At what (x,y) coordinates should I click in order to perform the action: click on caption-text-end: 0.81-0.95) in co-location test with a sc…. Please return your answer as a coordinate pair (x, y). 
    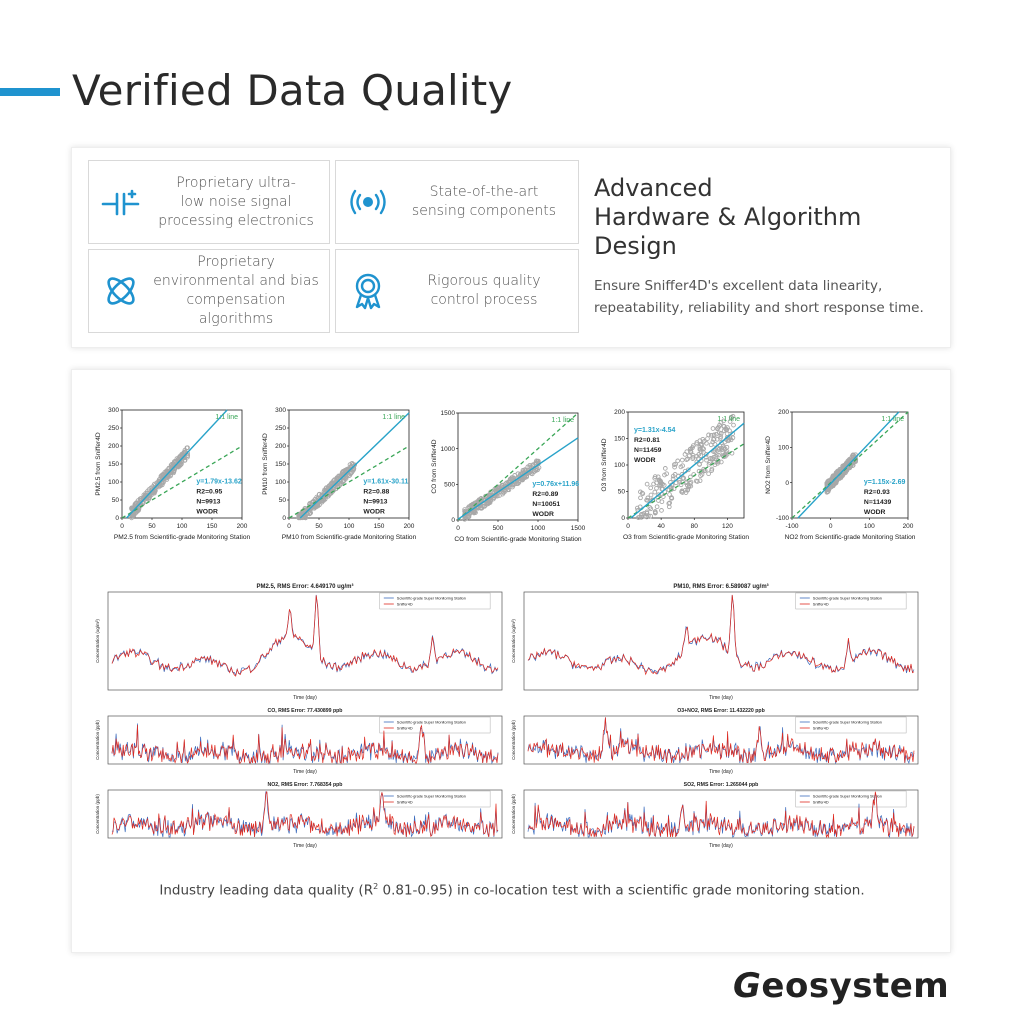
    Looking at the image, I should click on (621, 890).